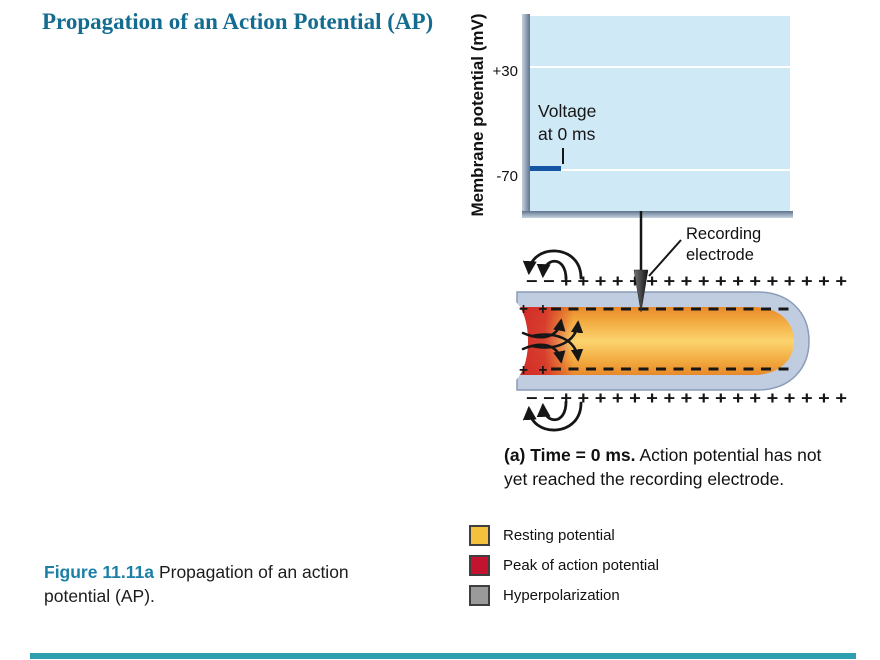 The height and width of the screenshot is (660, 880). What do you see at coordinates (477, 115) in the screenshot?
I see `y-axis-label: Membrane potential (mV)` at bounding box center [477, 115].